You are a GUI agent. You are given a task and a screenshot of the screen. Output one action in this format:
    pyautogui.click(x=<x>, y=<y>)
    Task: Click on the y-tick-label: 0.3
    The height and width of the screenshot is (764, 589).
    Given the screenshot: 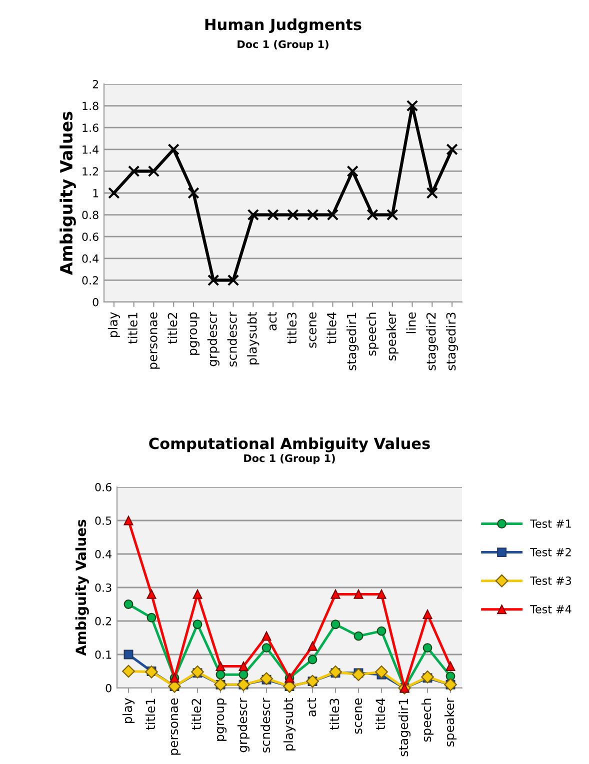 What is the action you would take?
    pyautogui.click(x=103, y=587)
    